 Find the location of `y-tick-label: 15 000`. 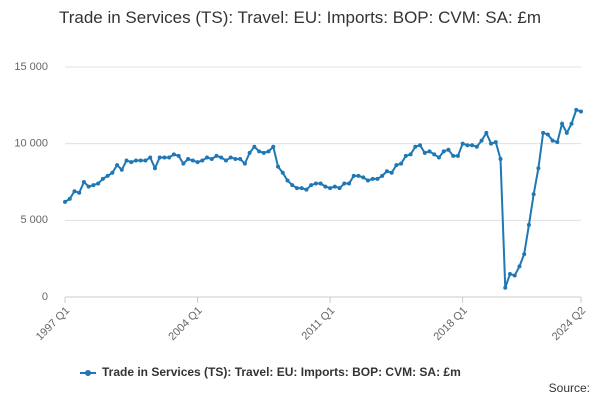

y-tick-label: 15 000 is located at coordinates (31, 67).